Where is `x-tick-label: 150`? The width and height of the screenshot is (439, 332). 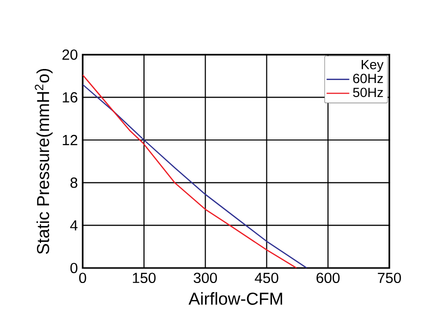
x-tick-label: 150 is located at coordinates (144, 278).